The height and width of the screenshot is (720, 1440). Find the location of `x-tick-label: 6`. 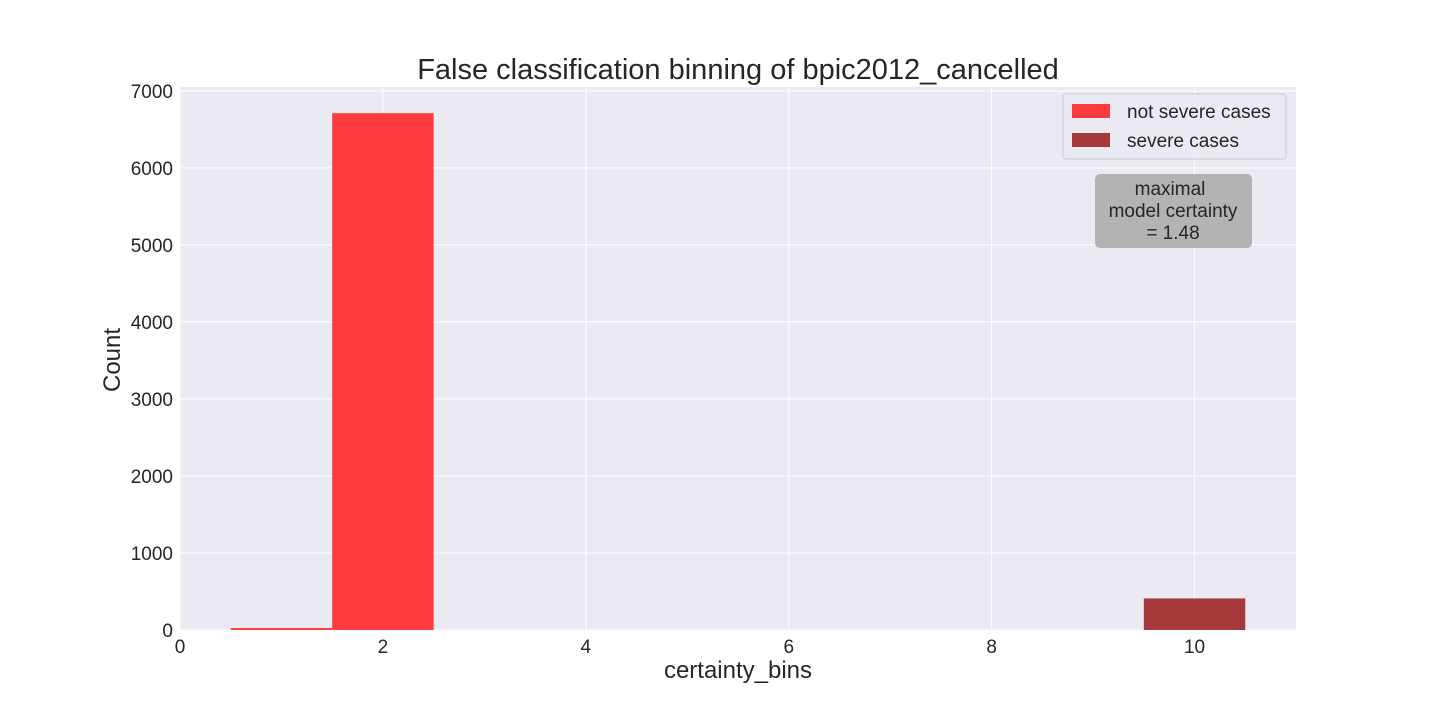

x-tick-label: 6 is located at coordinates (788, 647).